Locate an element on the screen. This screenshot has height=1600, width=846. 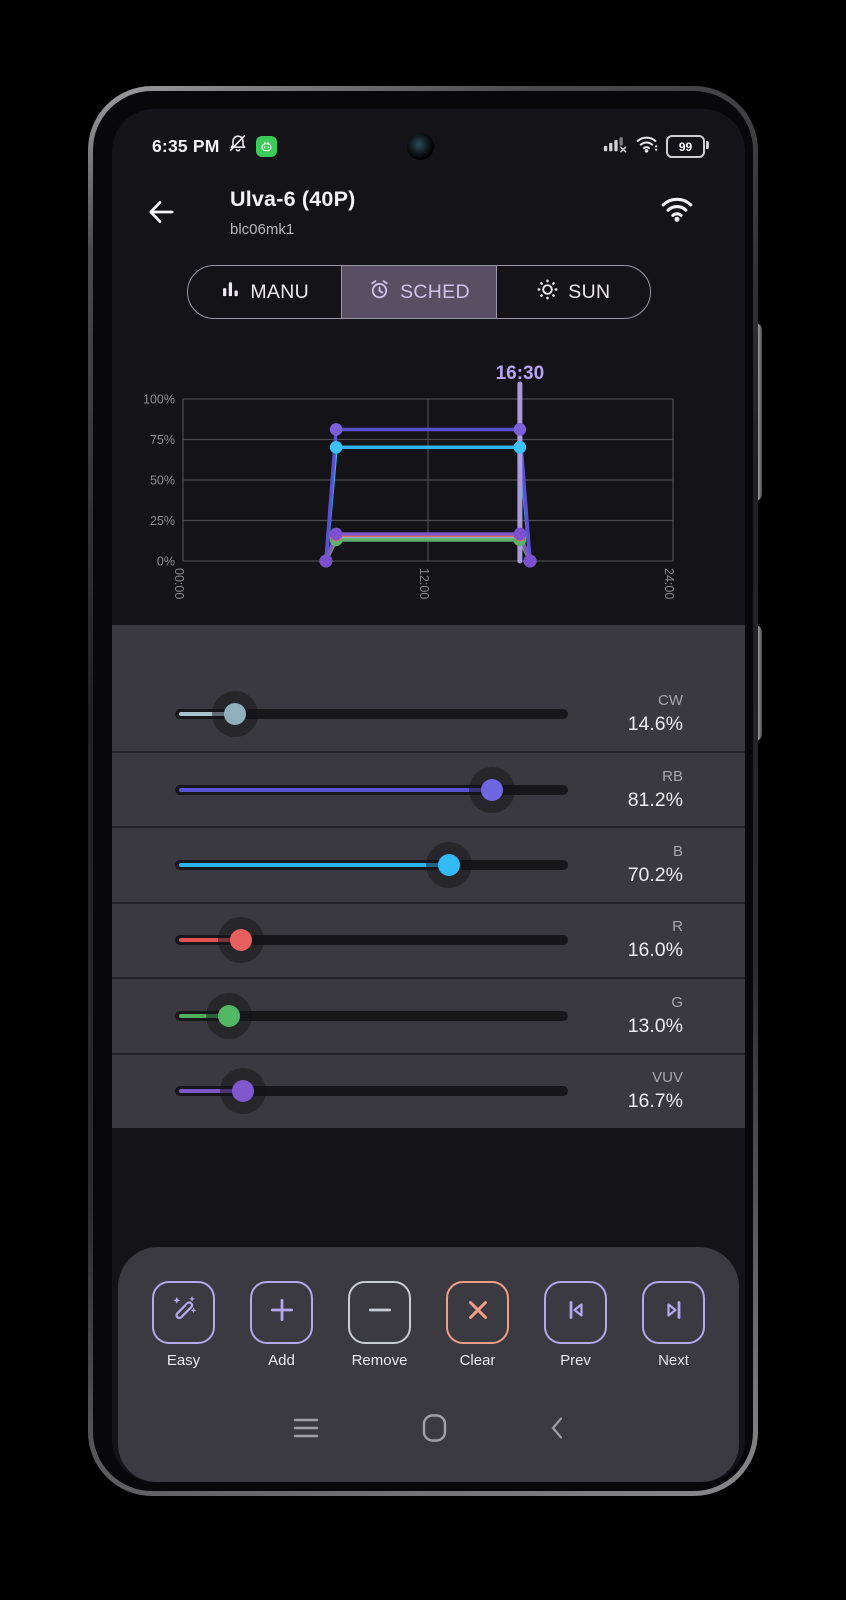
back-button is located at coordinates (161, 212).